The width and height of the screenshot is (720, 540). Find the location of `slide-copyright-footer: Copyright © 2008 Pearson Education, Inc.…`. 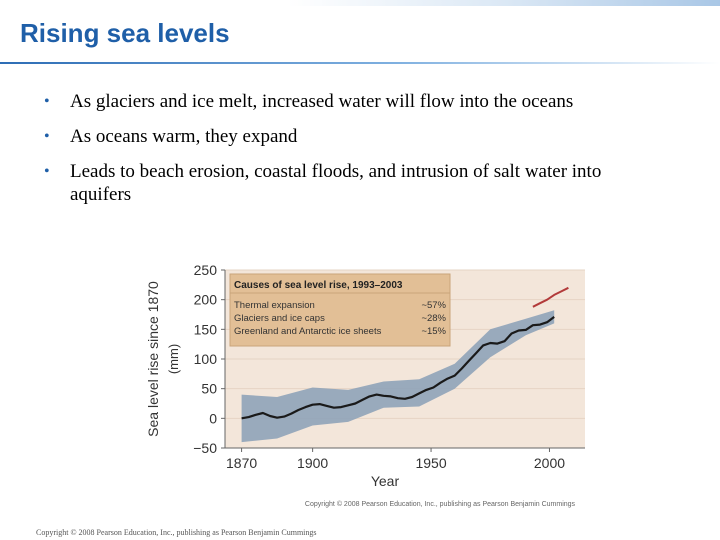

slide-copyright-footer: Copyright © 2008 Pearson Education, Inc.… is located at coordinates (176, 532).